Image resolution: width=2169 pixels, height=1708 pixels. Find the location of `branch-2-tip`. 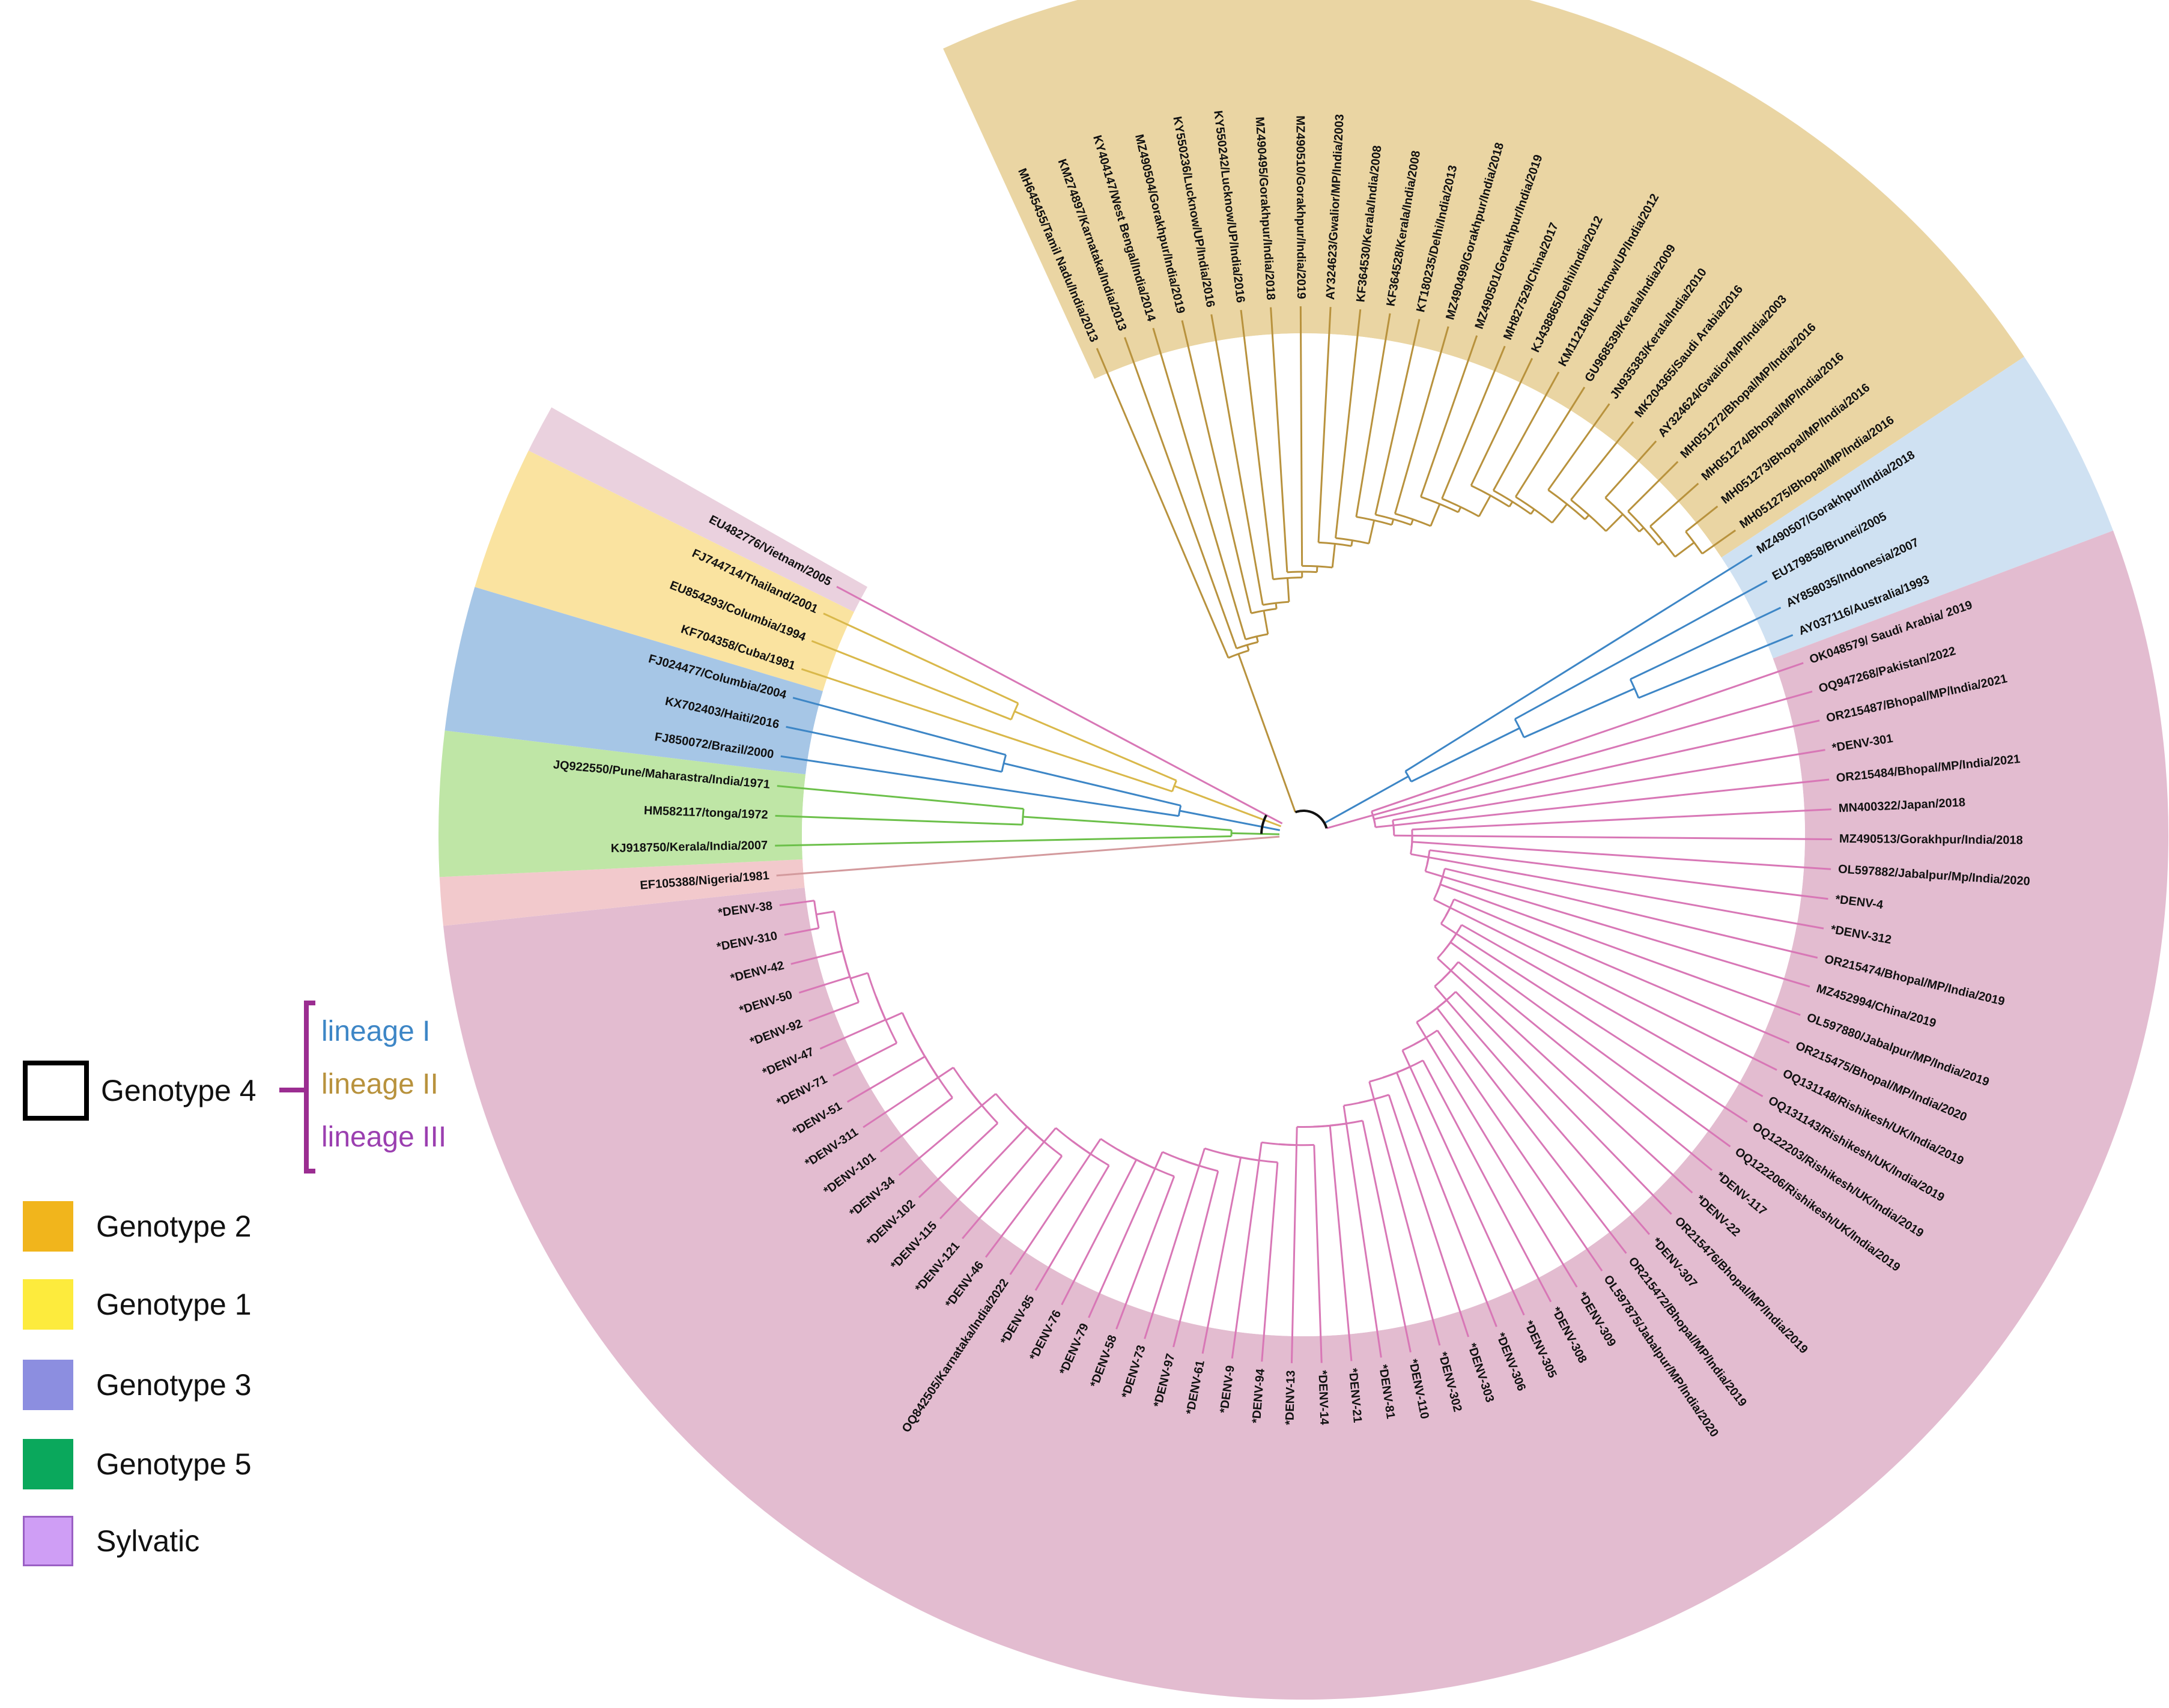

branch-2-tip is located at coordinates (791, 903).